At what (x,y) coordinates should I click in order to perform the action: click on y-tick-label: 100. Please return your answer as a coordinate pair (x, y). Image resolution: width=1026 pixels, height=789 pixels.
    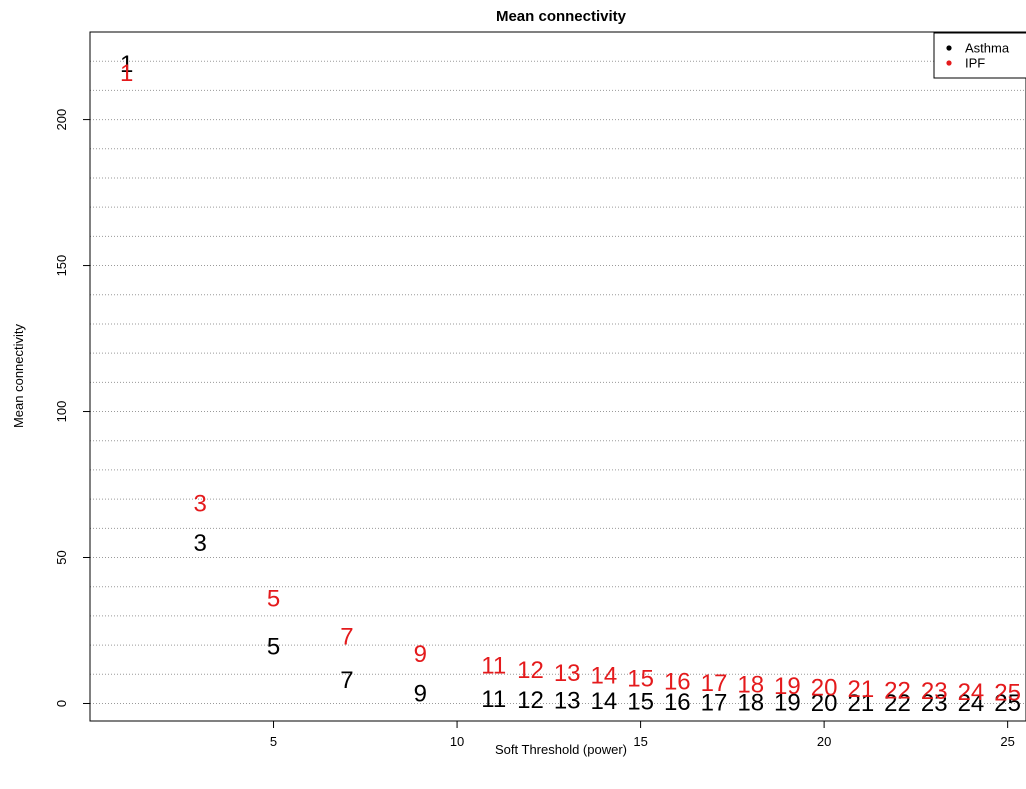
    Looking at the image, I should click on (61, 412).